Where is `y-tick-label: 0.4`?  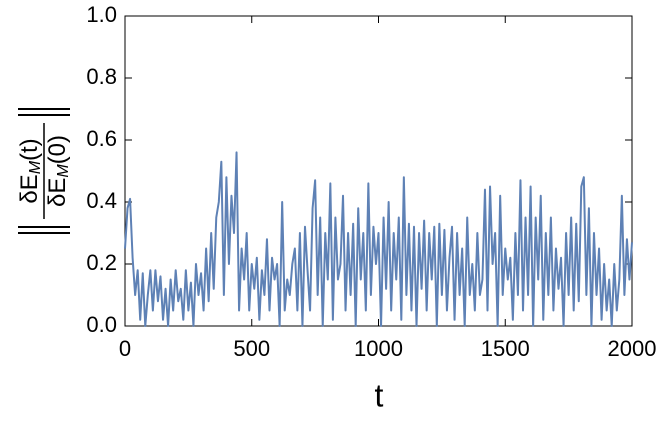
y-tick-label: 0.4 is located at coordinates (101, 200).